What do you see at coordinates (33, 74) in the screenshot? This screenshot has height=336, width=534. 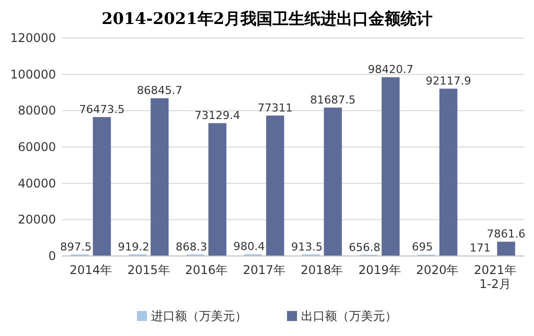 I see `y-tick-label: 100000` at bounding box center [33, 74].